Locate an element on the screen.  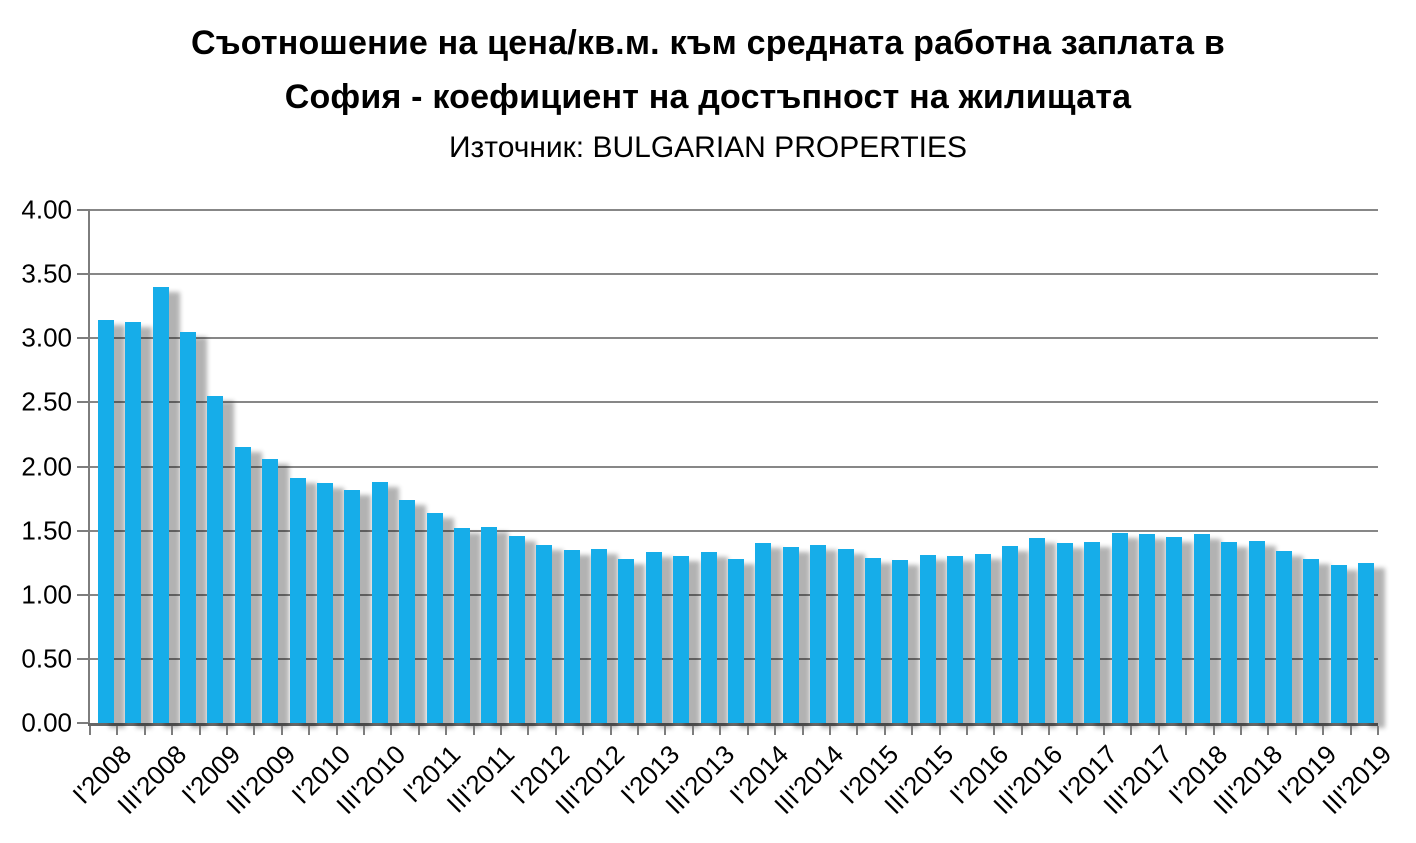
bar-II'2019 is located at coordinates (1338, 644).